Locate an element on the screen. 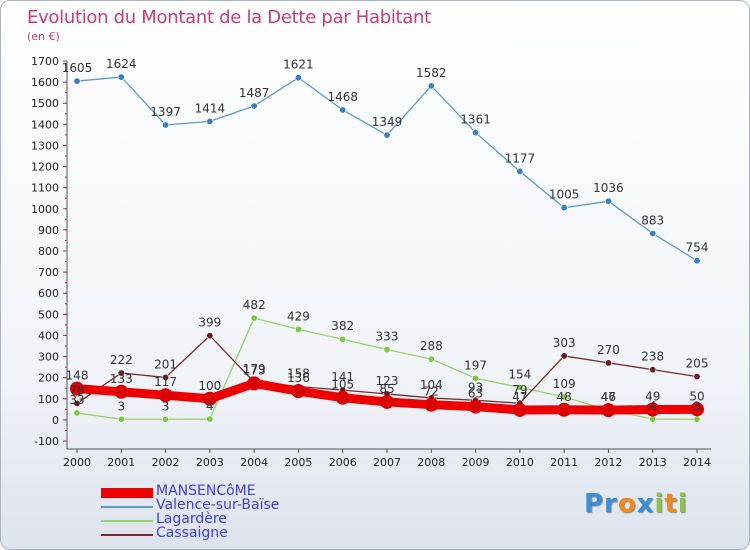 The width and height of the screenshot is (750, 550). data-label: 141 is located at coordinates (342, 377).